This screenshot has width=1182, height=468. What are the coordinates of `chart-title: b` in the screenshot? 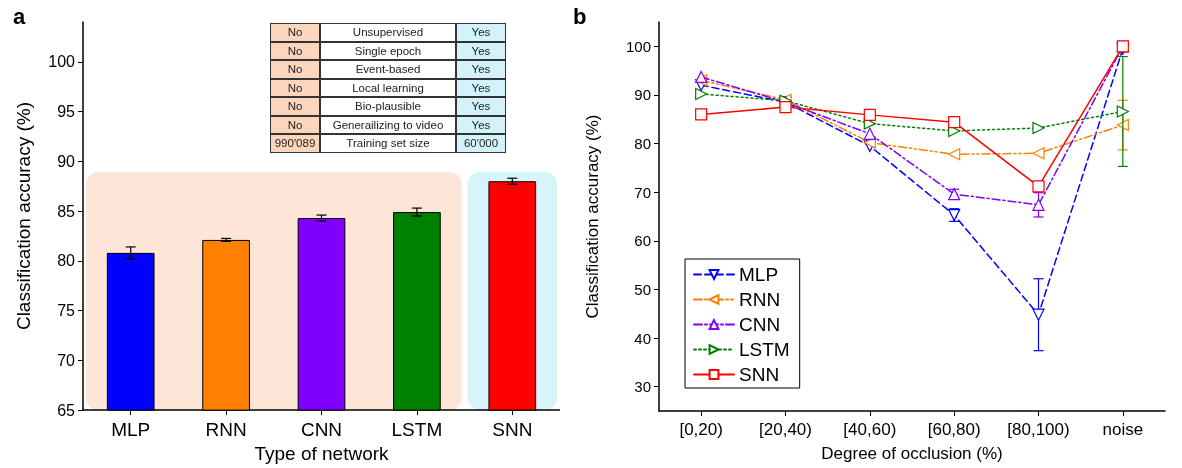 It's located at (580, 16).